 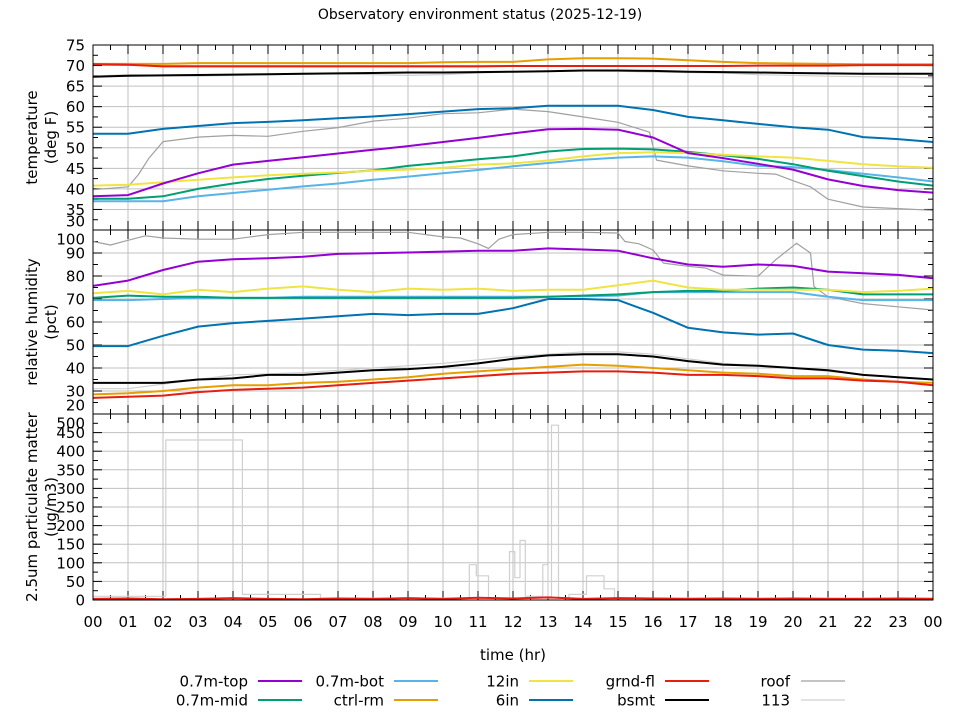 What do you see at coordinates (75, 254) in the screenshot?
I see `y-tick-label: 90` at bounding box center [75, 254].